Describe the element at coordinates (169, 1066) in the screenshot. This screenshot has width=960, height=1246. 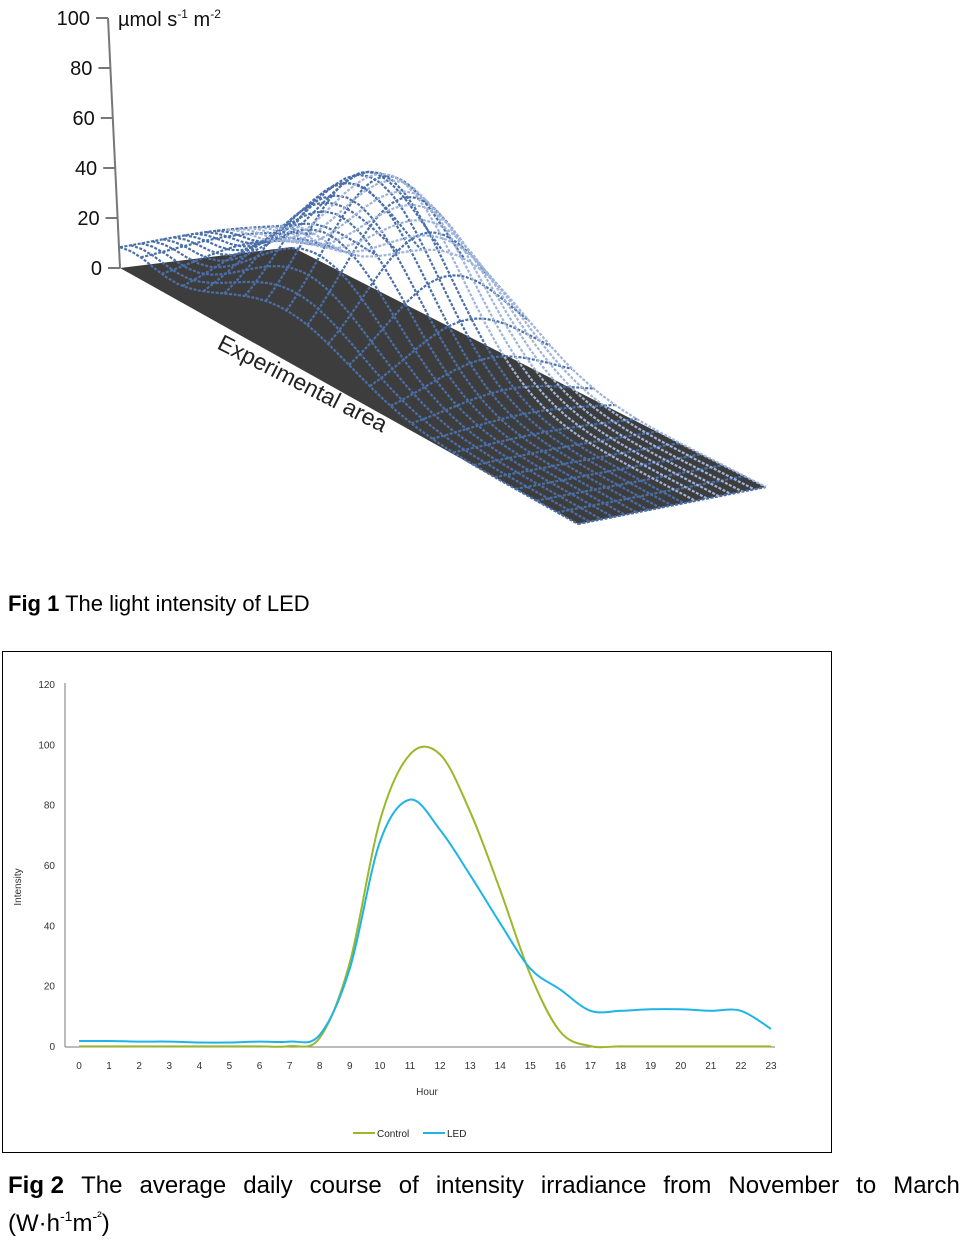
I see `fig2-x-tick-label: 3` at that location.